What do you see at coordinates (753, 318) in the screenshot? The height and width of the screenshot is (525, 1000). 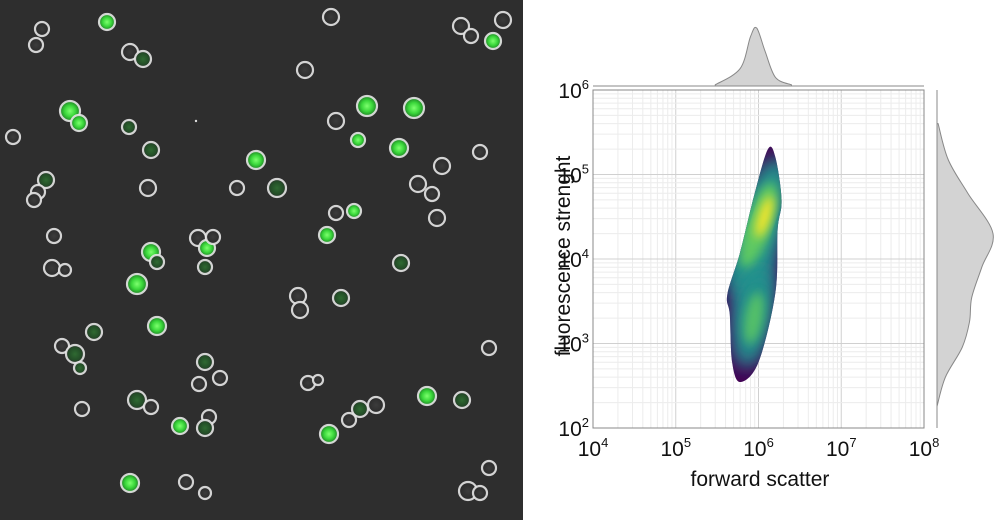 I see `density-core-lower-high` at bounding box center [753, 318].